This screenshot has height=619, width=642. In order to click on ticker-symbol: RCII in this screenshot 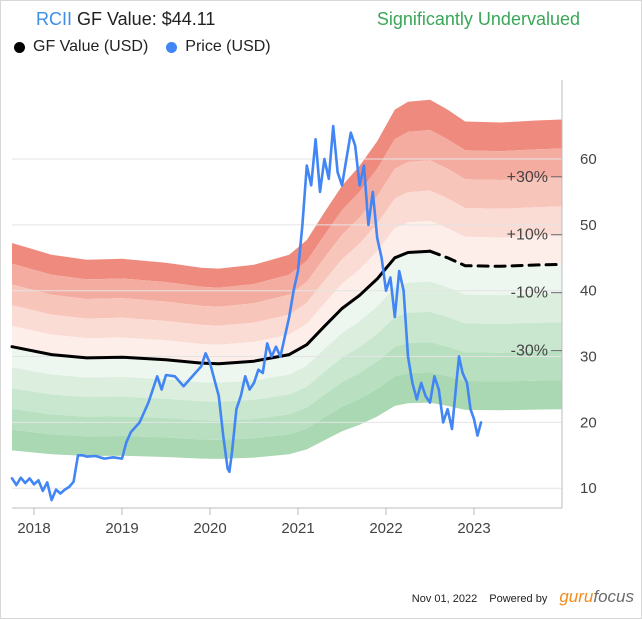, I will do `click(54, 19)`.